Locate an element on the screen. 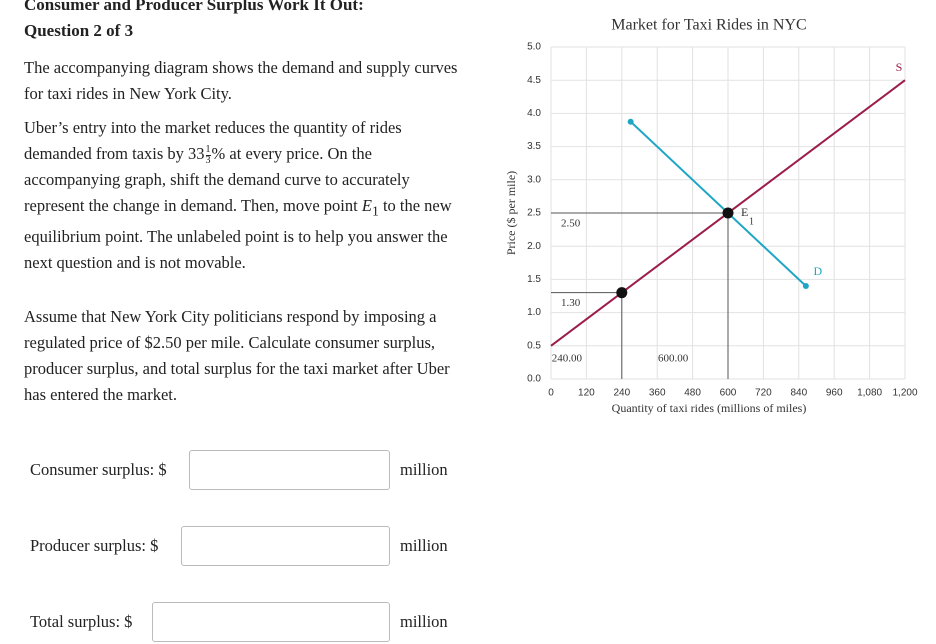 This screenshot has height=644, width=936. y-tick-label: 4.5 is located at coordinates (534, 80).